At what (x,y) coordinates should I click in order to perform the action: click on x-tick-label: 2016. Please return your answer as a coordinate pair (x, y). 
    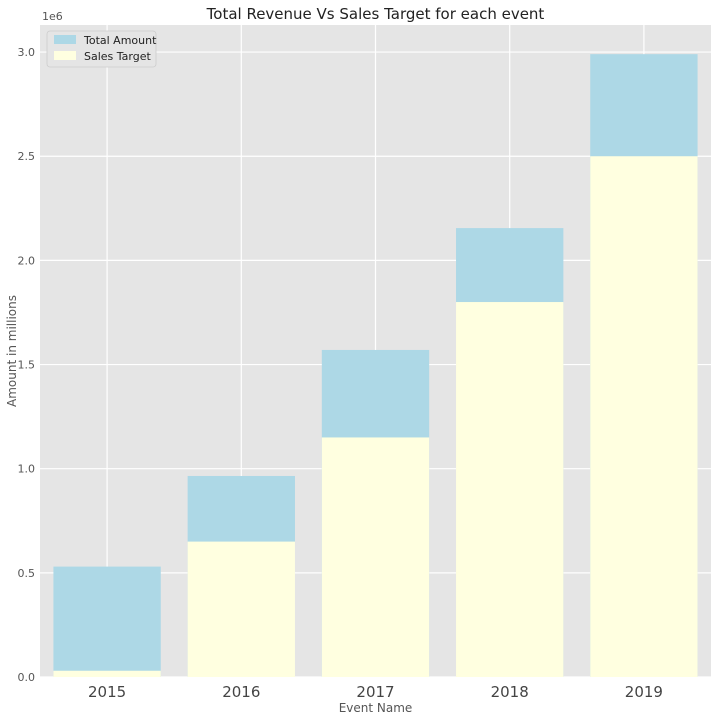
    Looking at the image, I should click on (241, 692).